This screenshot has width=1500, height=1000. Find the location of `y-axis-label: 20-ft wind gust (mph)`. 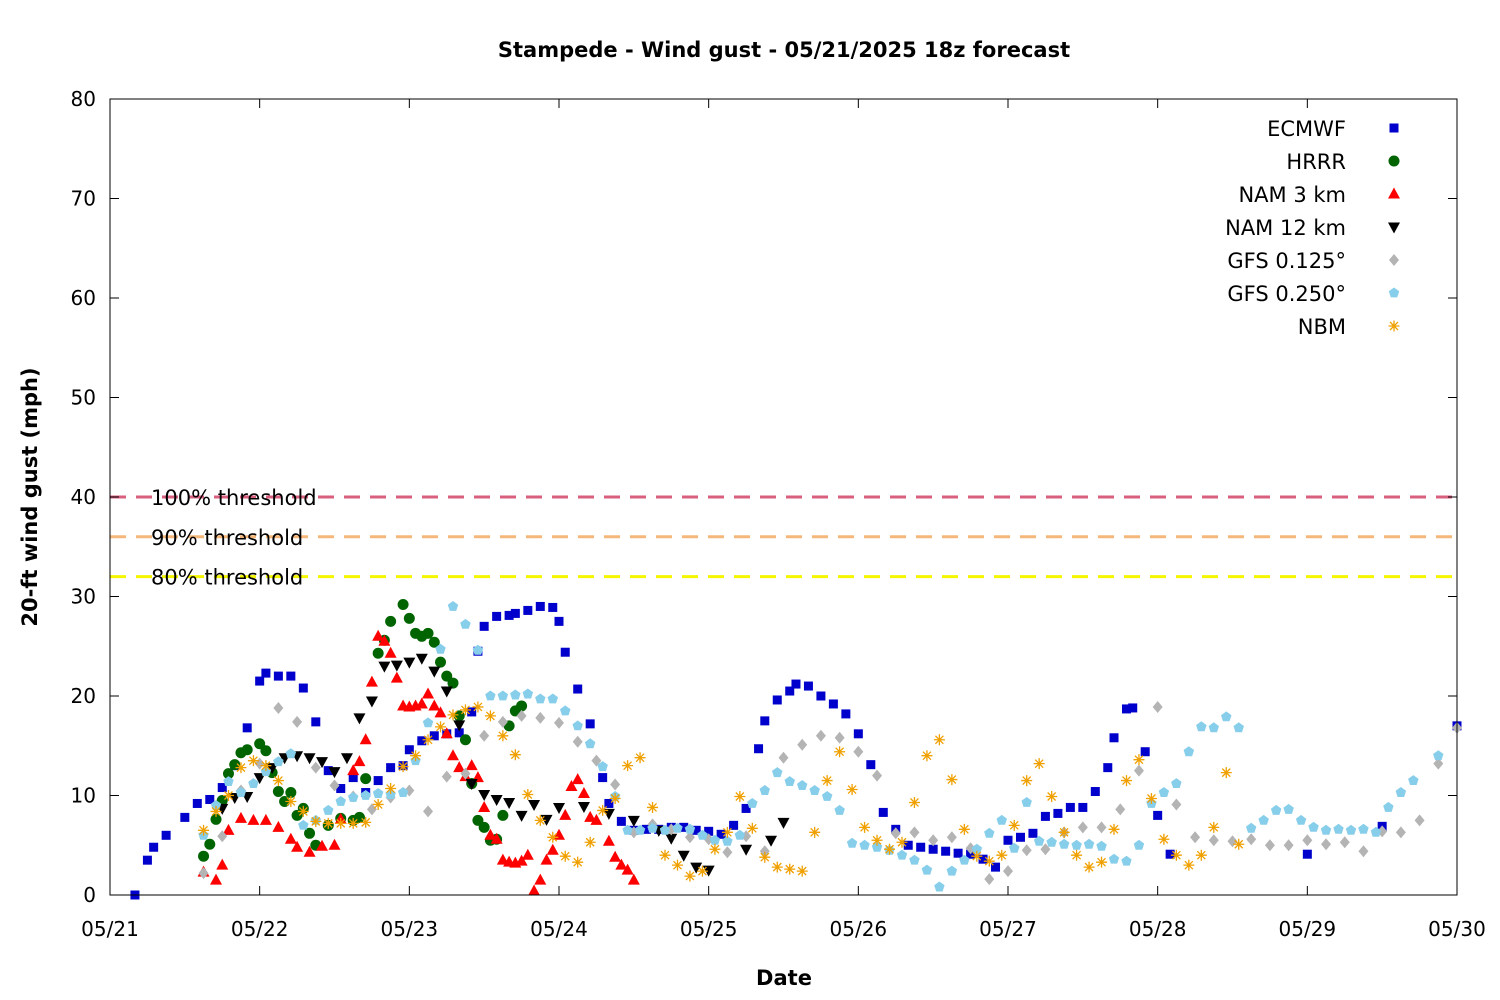

y-axis-label: 20-ft wind gust (mph) is located at coordinates (30, 496).